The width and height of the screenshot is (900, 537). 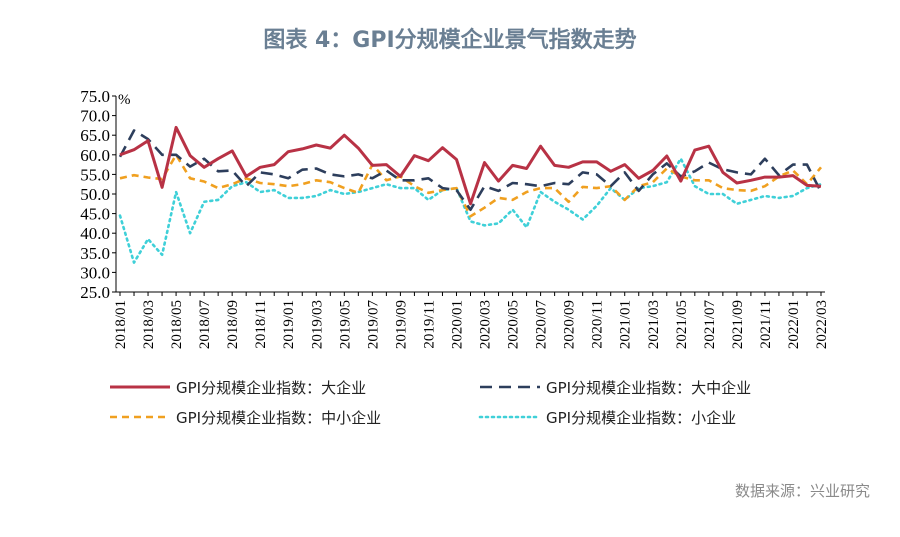 I want to click on x-tick-label: 2018/11, so click(x=261, y=324).